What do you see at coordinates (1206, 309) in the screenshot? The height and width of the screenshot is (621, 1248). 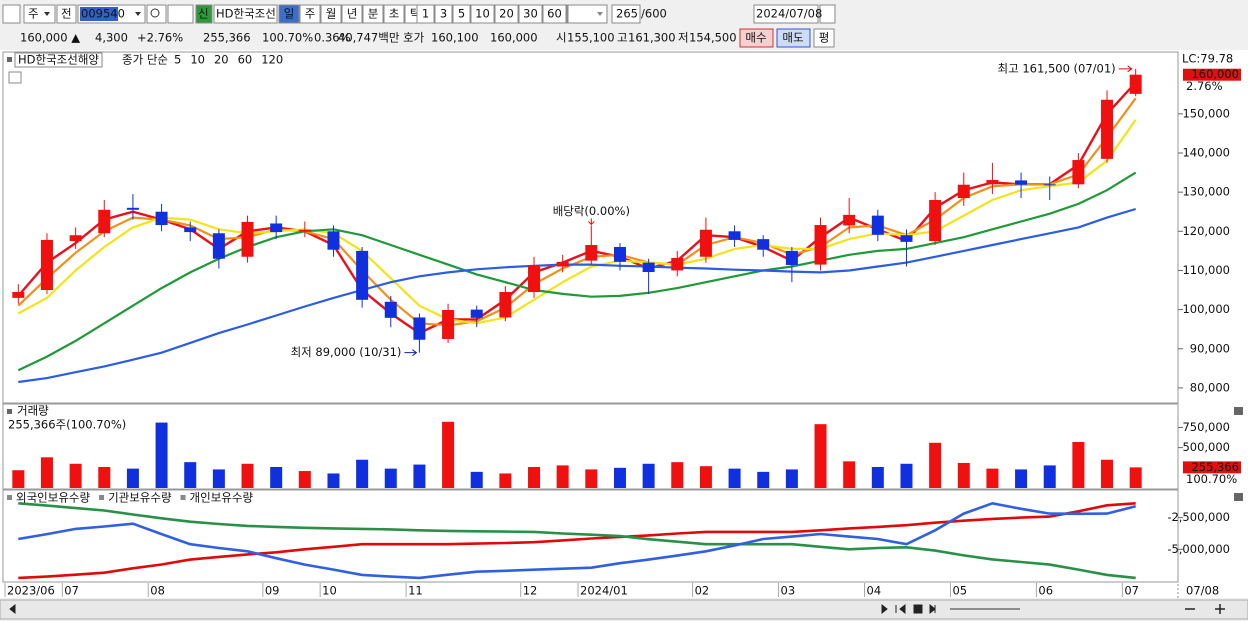 I see `y-tick-label: 100,000` at bounding box center [1206, 309].